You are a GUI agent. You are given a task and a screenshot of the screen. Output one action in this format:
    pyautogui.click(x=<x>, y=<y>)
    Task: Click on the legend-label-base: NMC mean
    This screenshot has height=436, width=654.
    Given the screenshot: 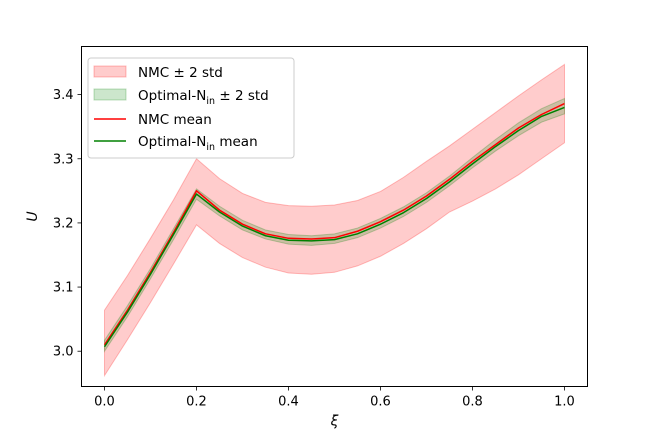 What is the action you would take?
    pyautogui.click(x=175, y=120)
    